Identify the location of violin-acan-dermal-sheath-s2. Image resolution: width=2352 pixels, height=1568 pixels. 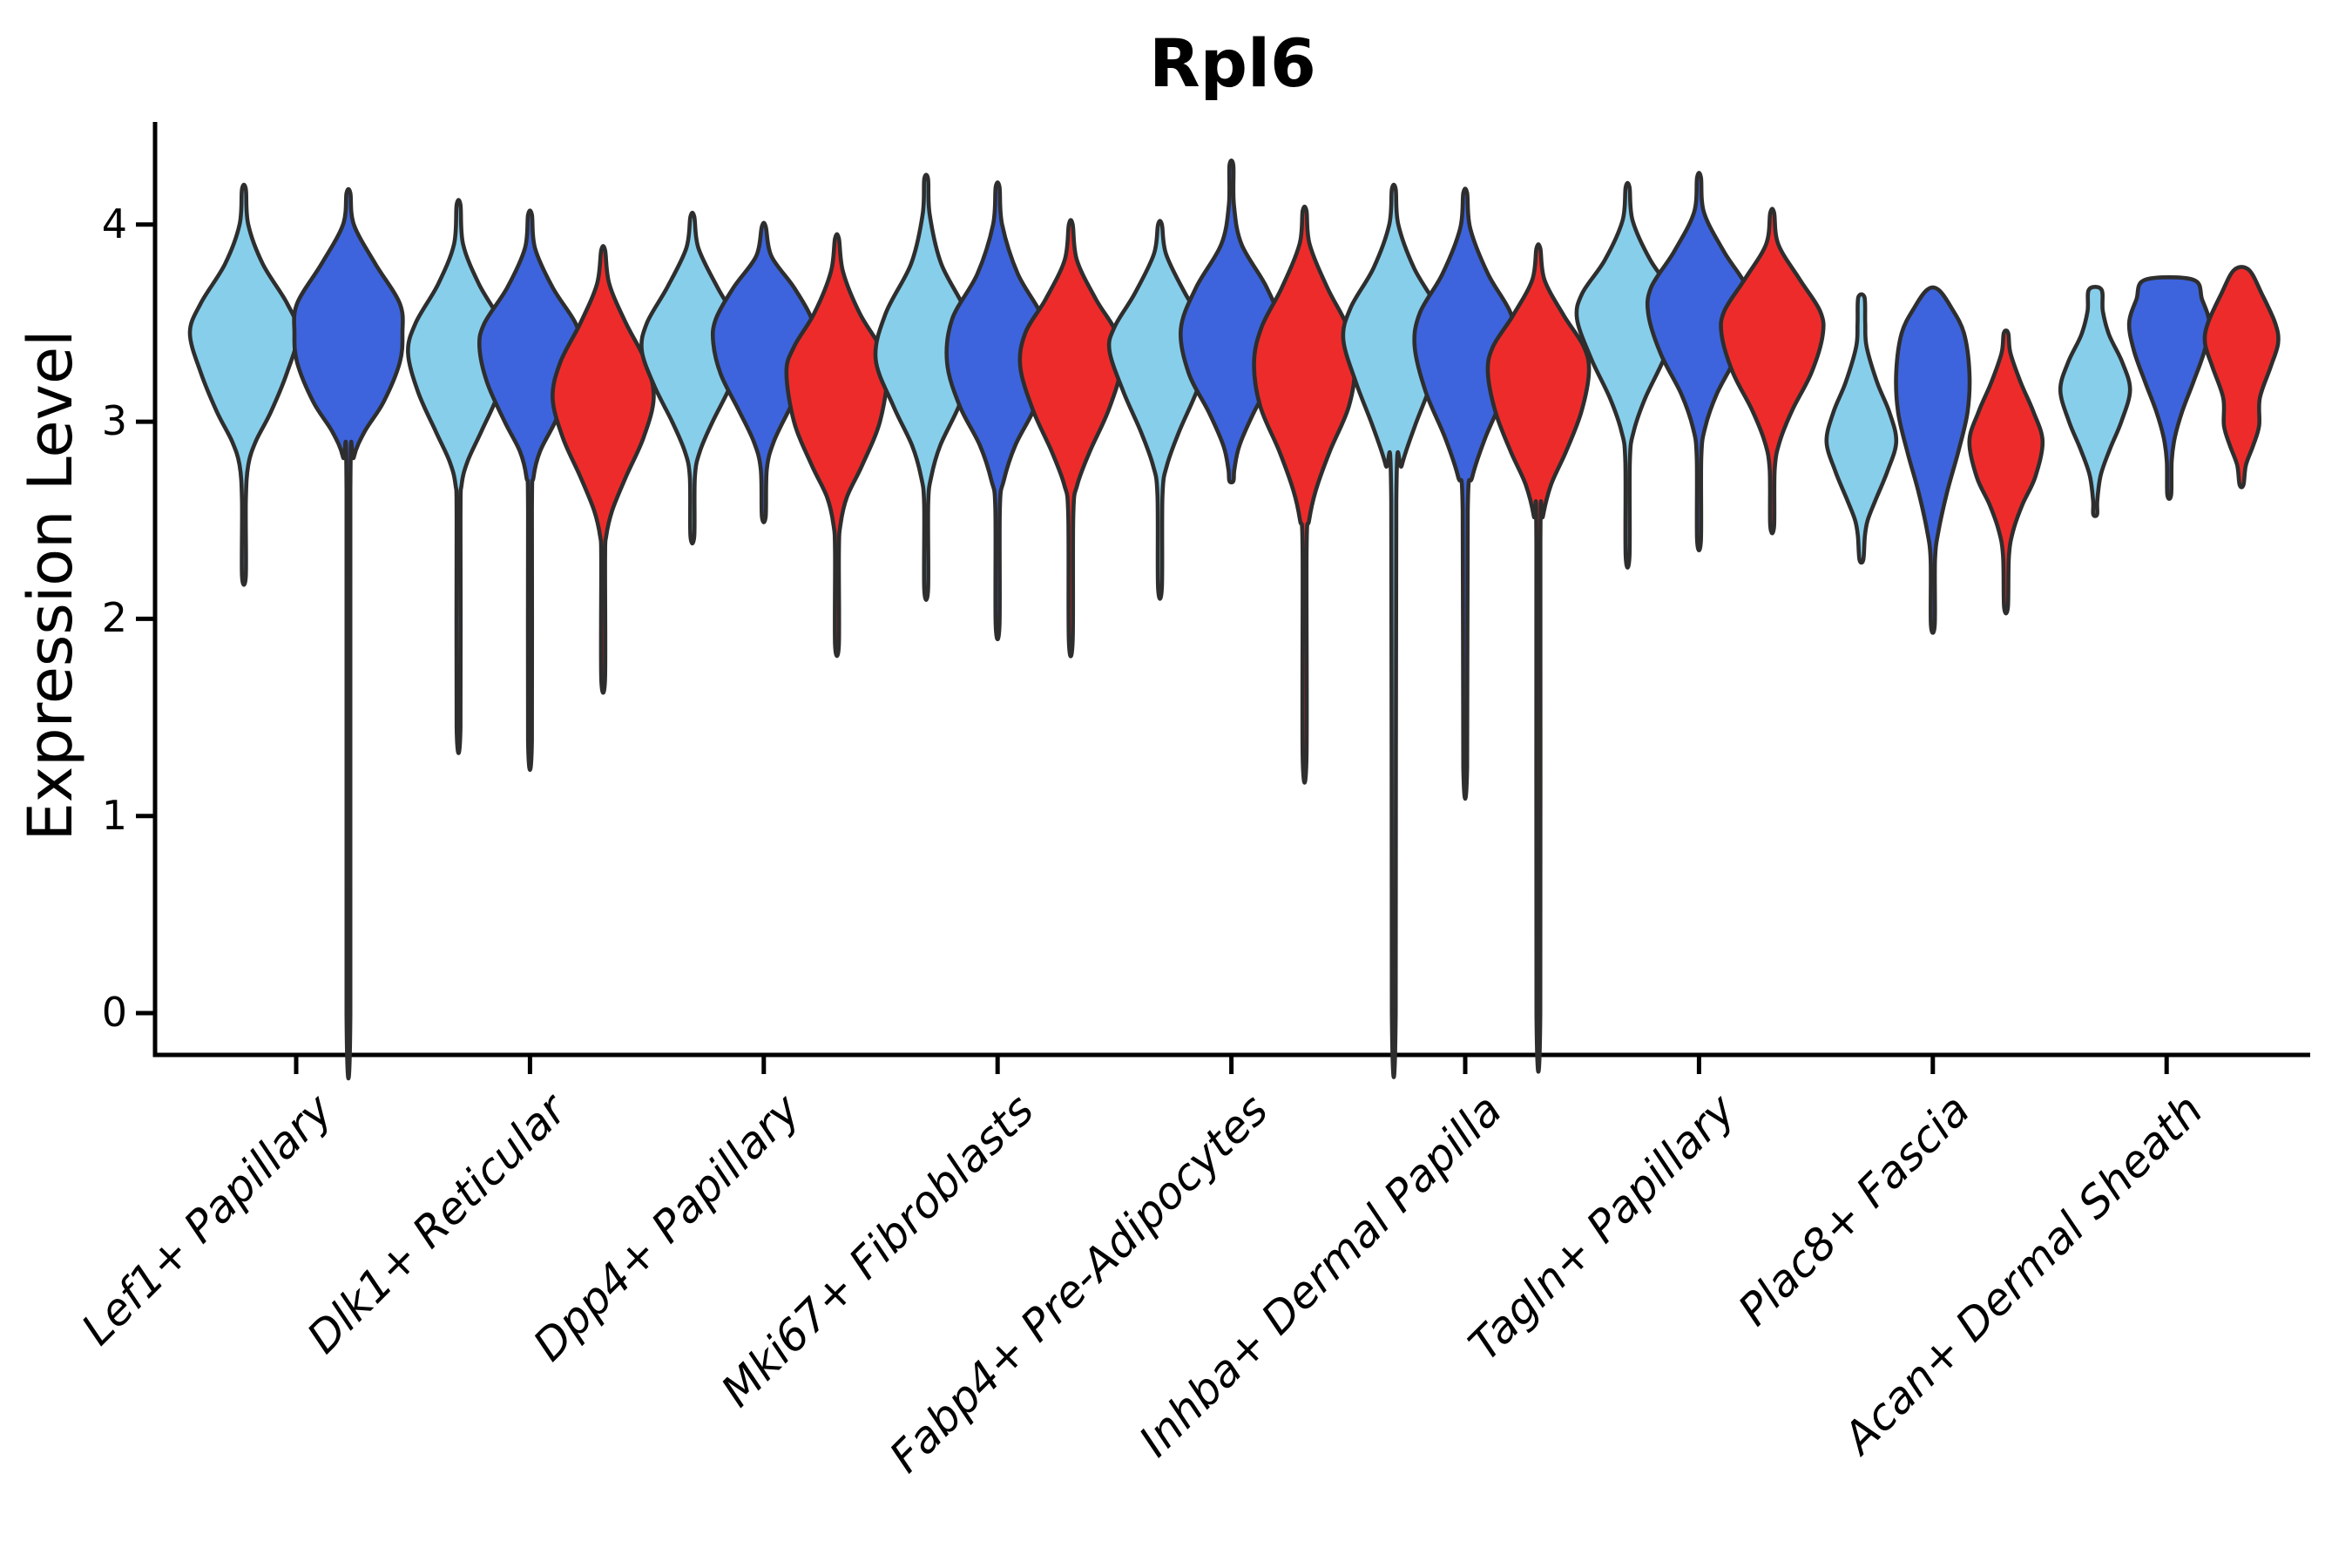
(2169, 388).